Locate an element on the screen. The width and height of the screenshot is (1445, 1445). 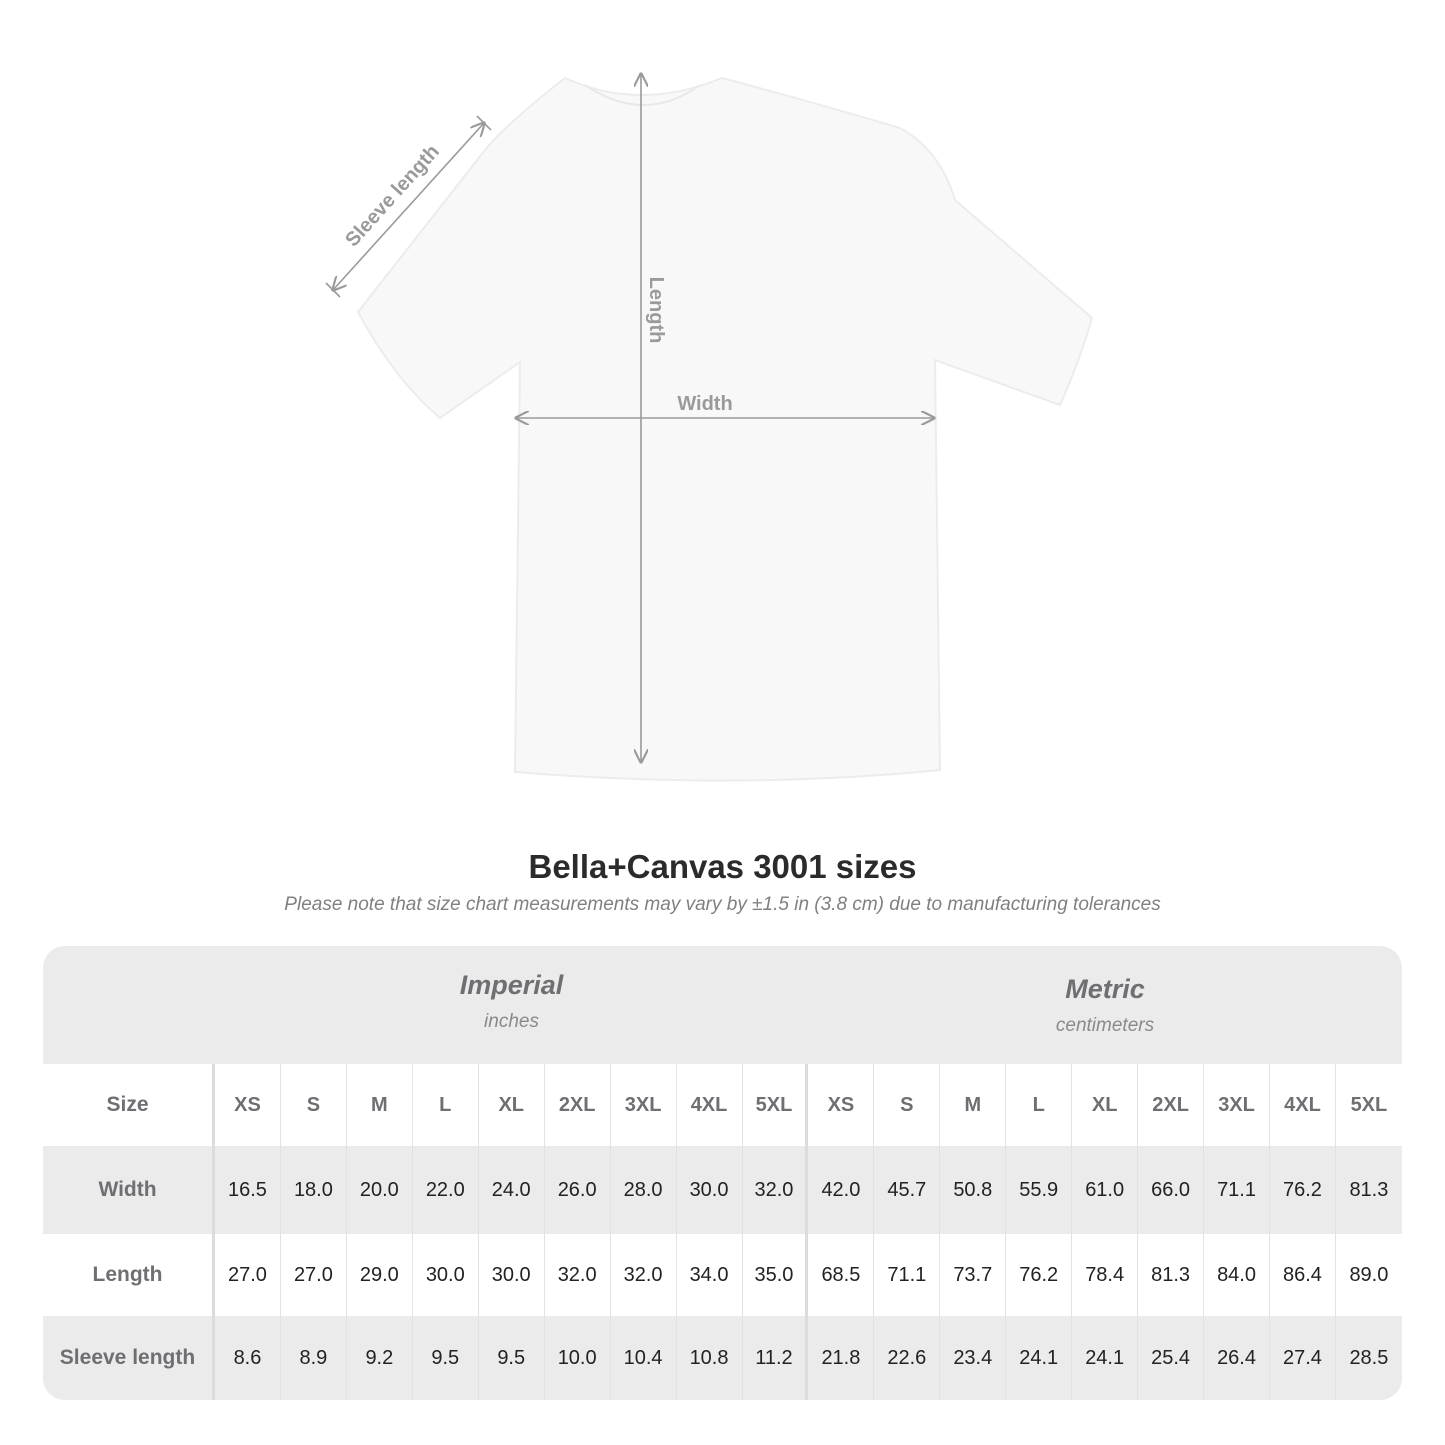
size-imperial-header: 2XL is located at coordinates (578, 1105).